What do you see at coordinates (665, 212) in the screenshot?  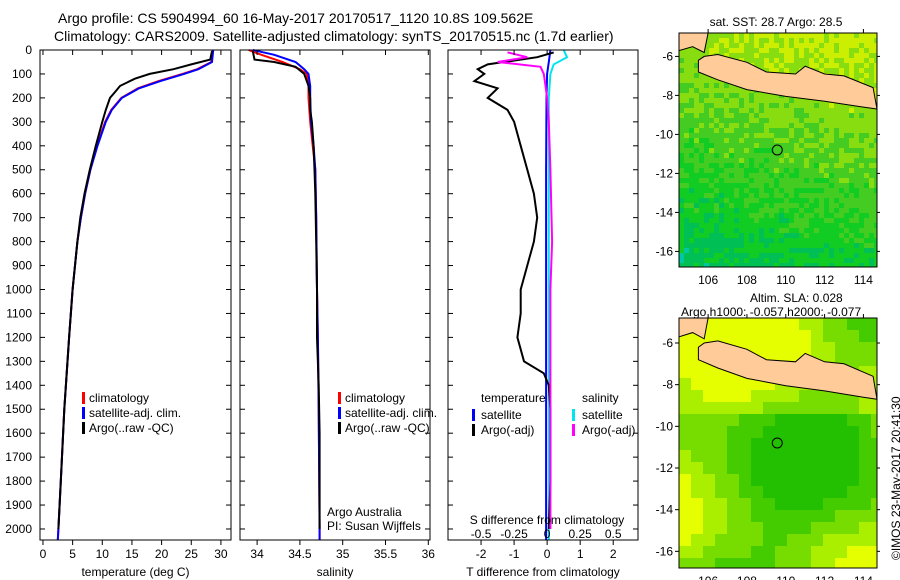 I see `map-lat-label: -14` at bounding box center [665, 212].